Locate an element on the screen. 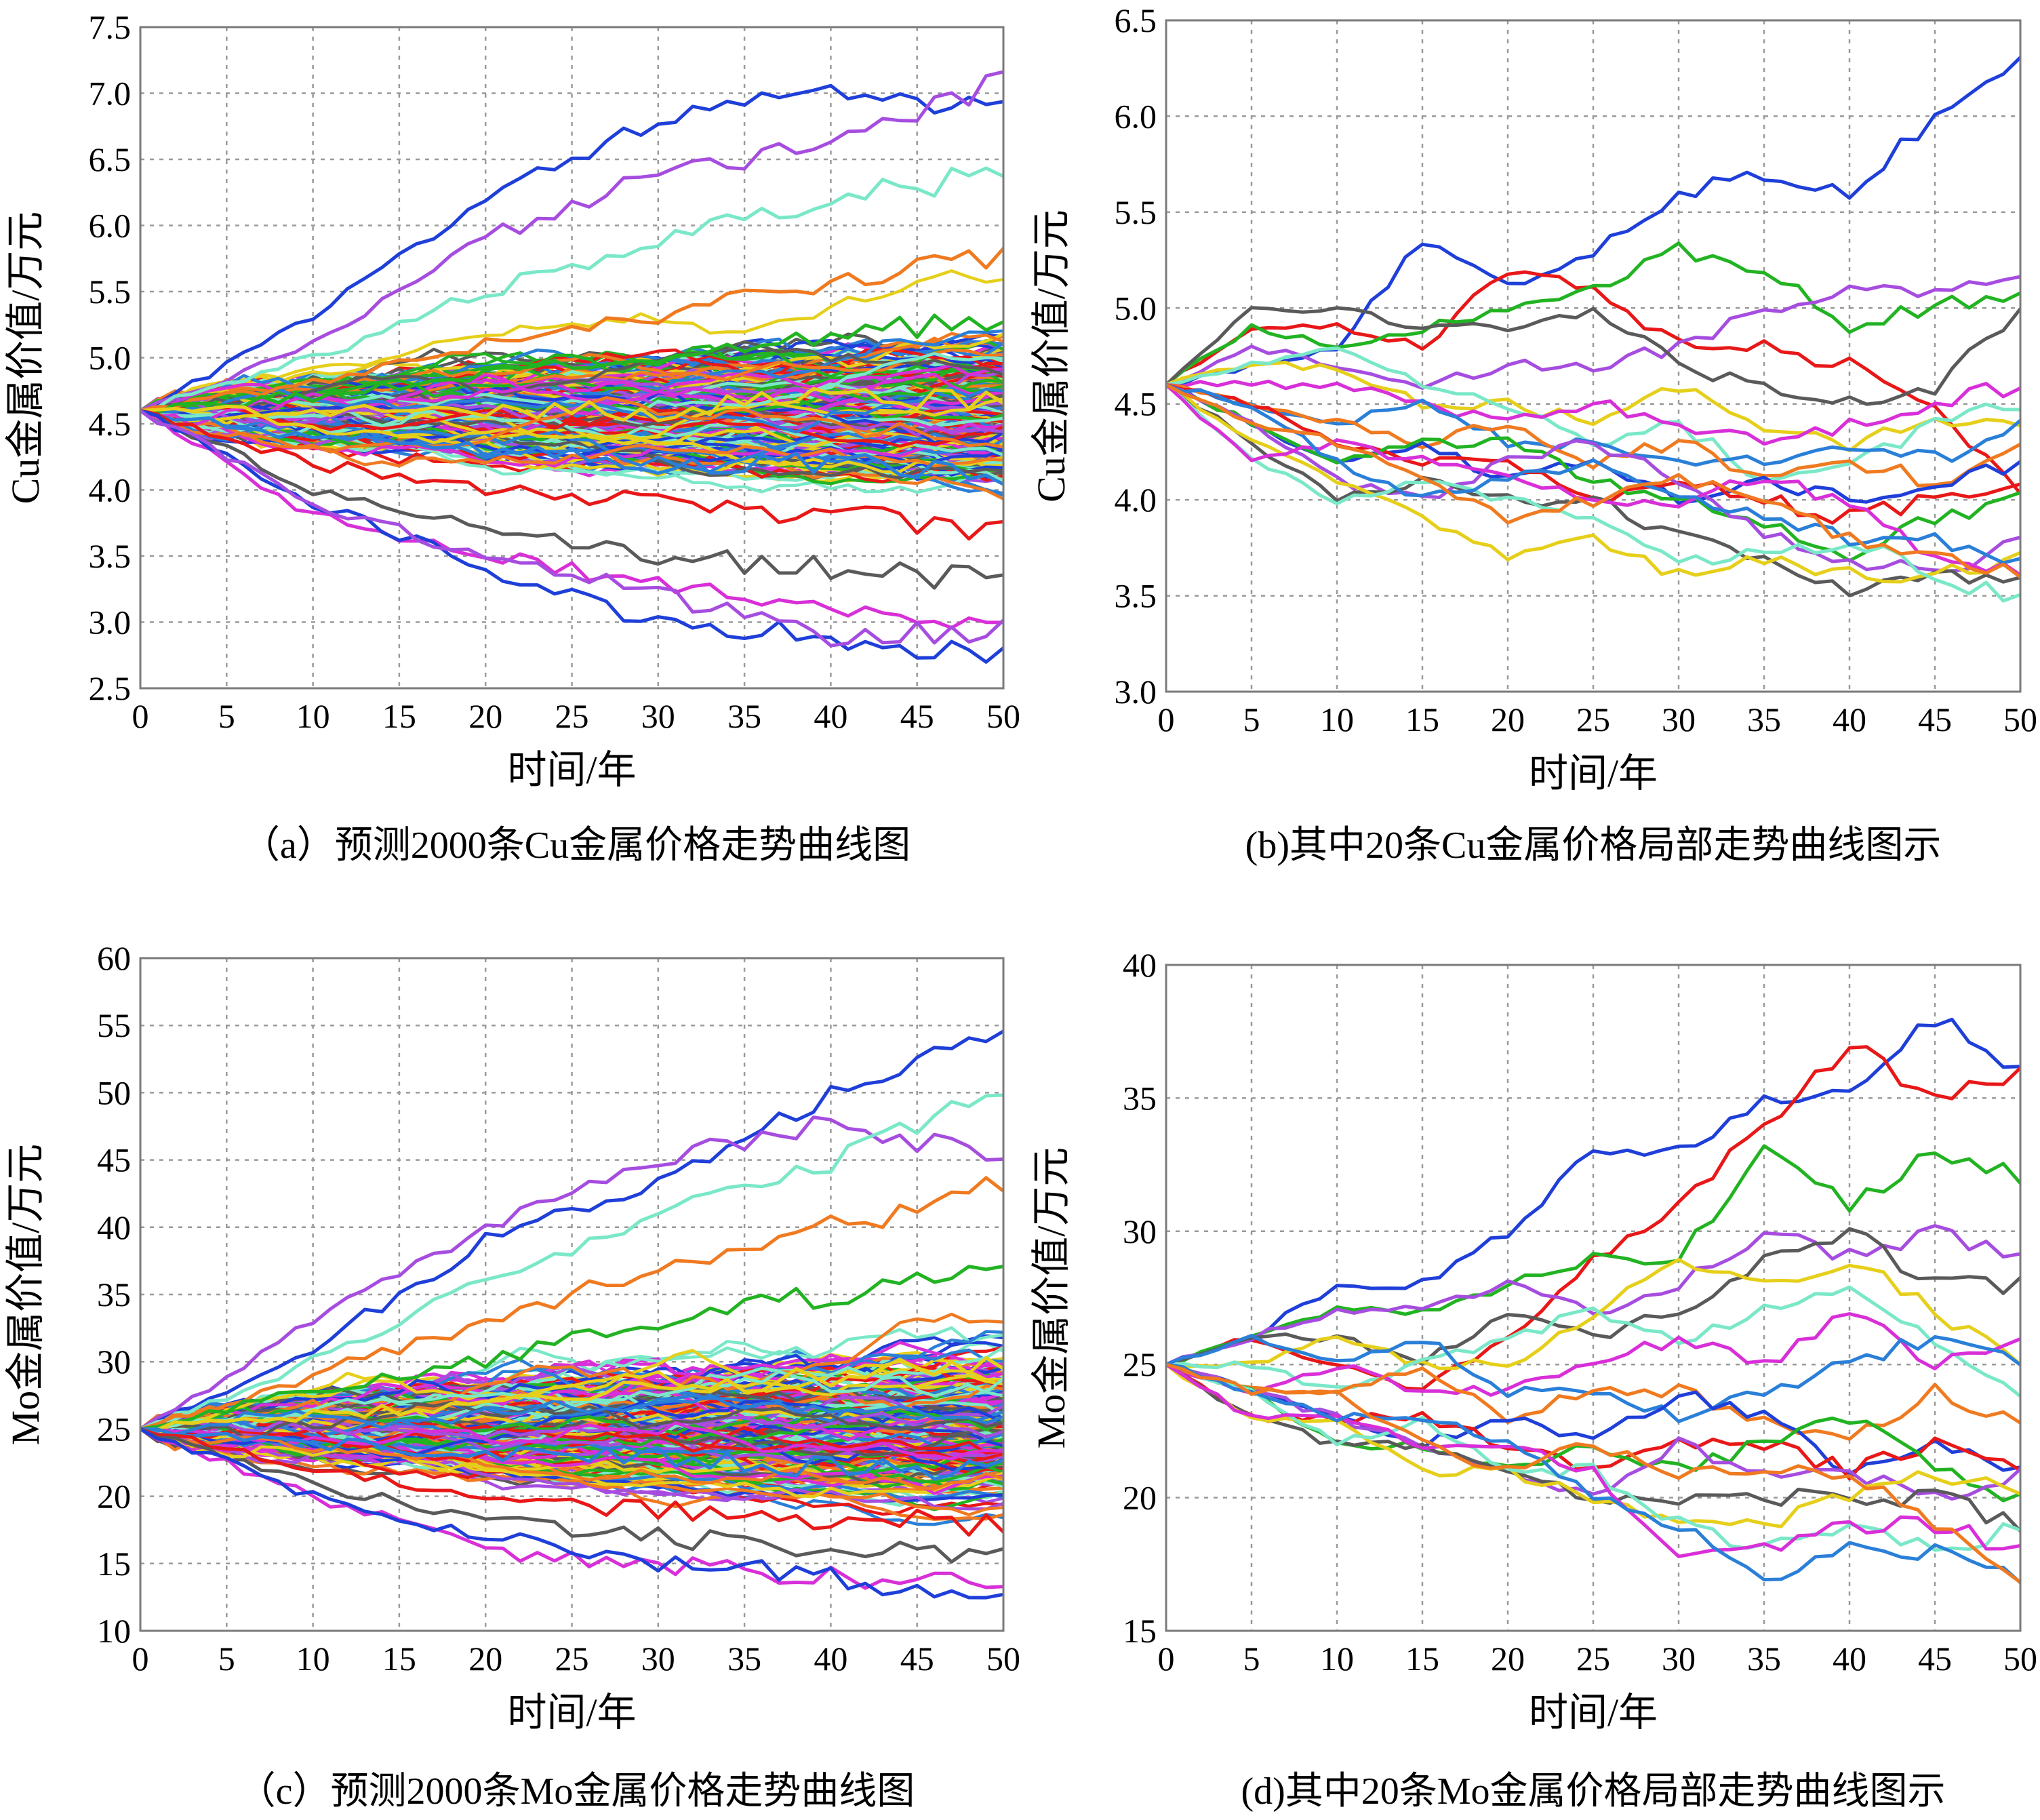 The width and height of the screenshot is (2040, 1820). y-tick-label: 50 is located at coordinates (114, 1092).